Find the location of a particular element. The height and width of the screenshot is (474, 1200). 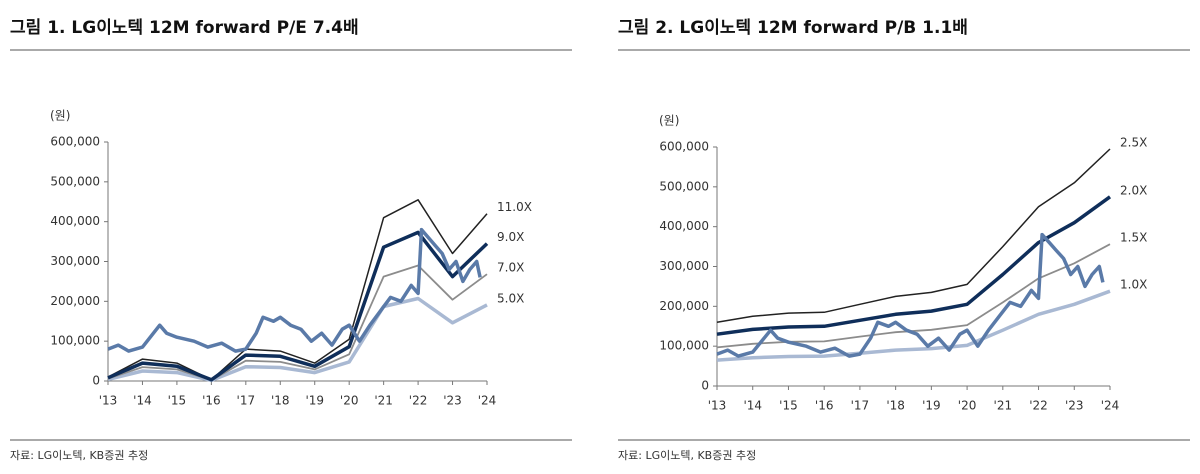

series-label: 9.0X is located at coordinates (510, 237).